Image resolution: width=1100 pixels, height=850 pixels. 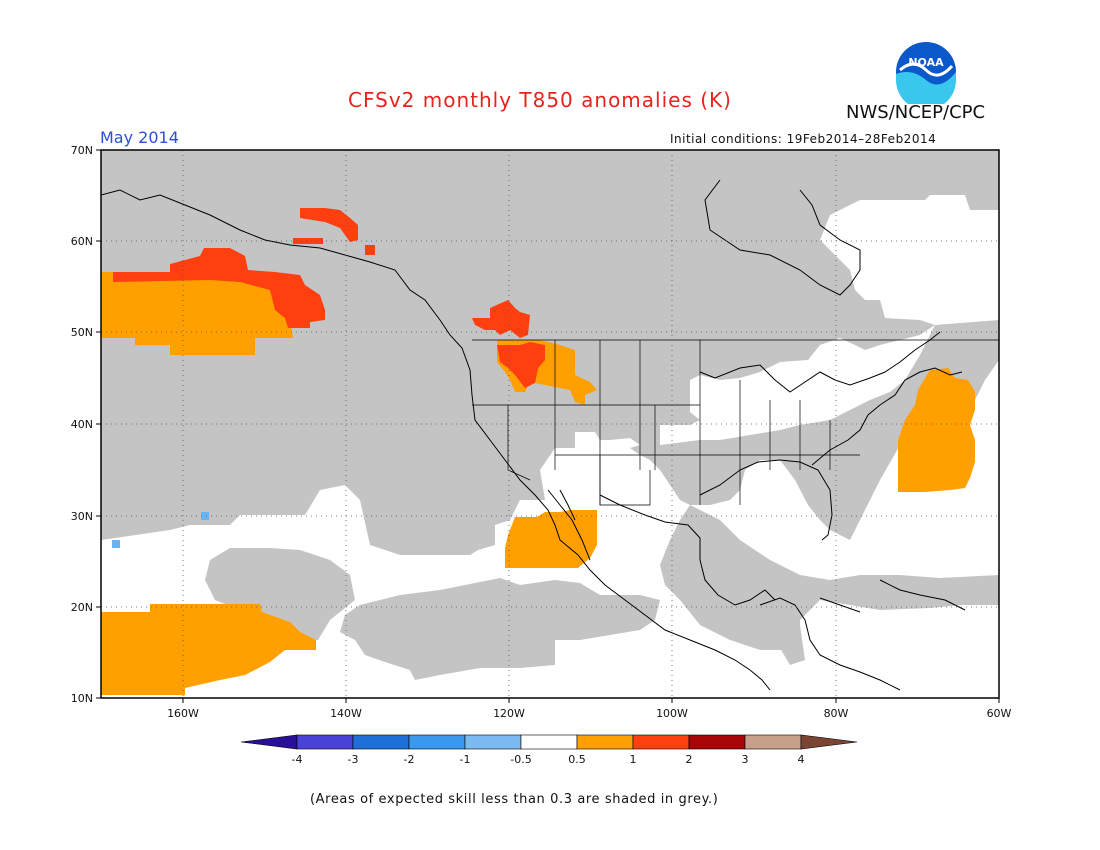 I want to click on lon-label: 160W, so click(x=183, y=713).